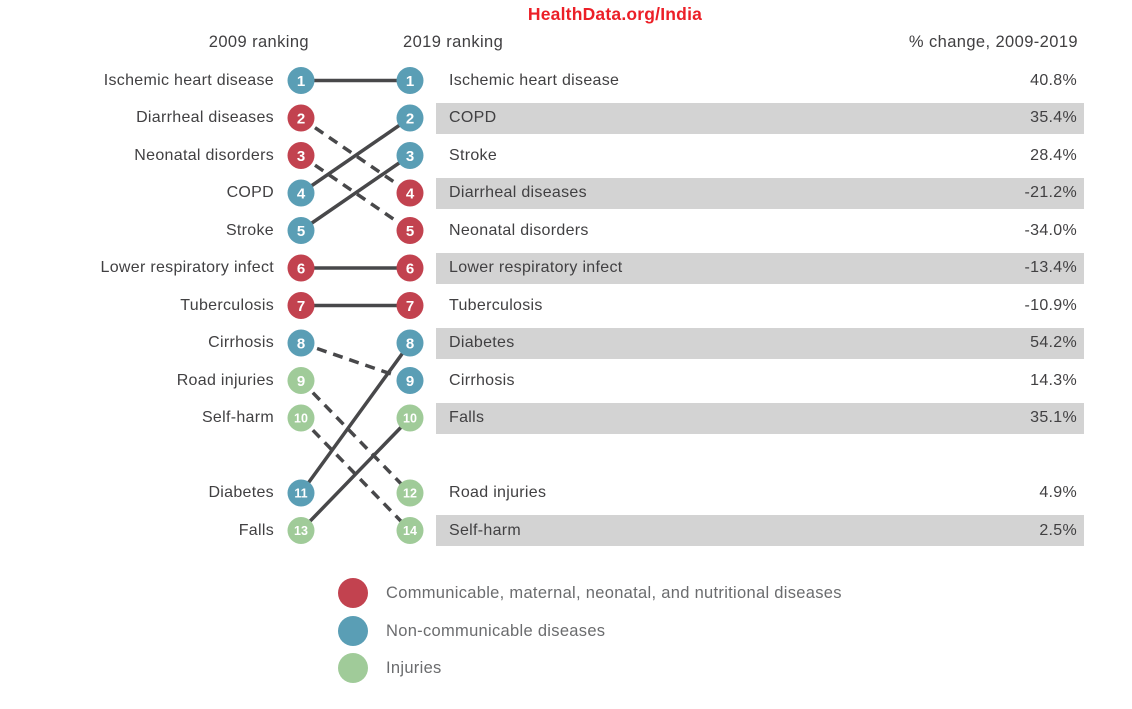 The width and height of the screenshot is (1132, 709). What do you see at coordinates (1058, 492) in the screenshot?
I see `pct-change-value: 4.9%` at bounding box center [1058, 492].